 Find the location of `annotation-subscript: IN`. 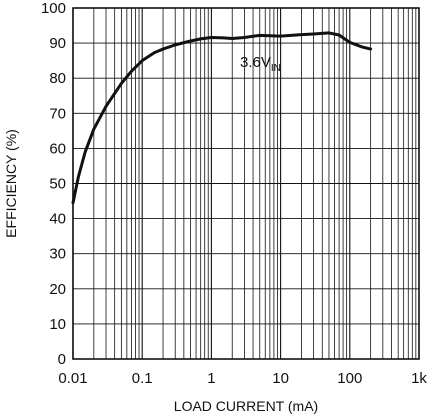

annotation-subscript: IN is located at coordinates (276, 68).